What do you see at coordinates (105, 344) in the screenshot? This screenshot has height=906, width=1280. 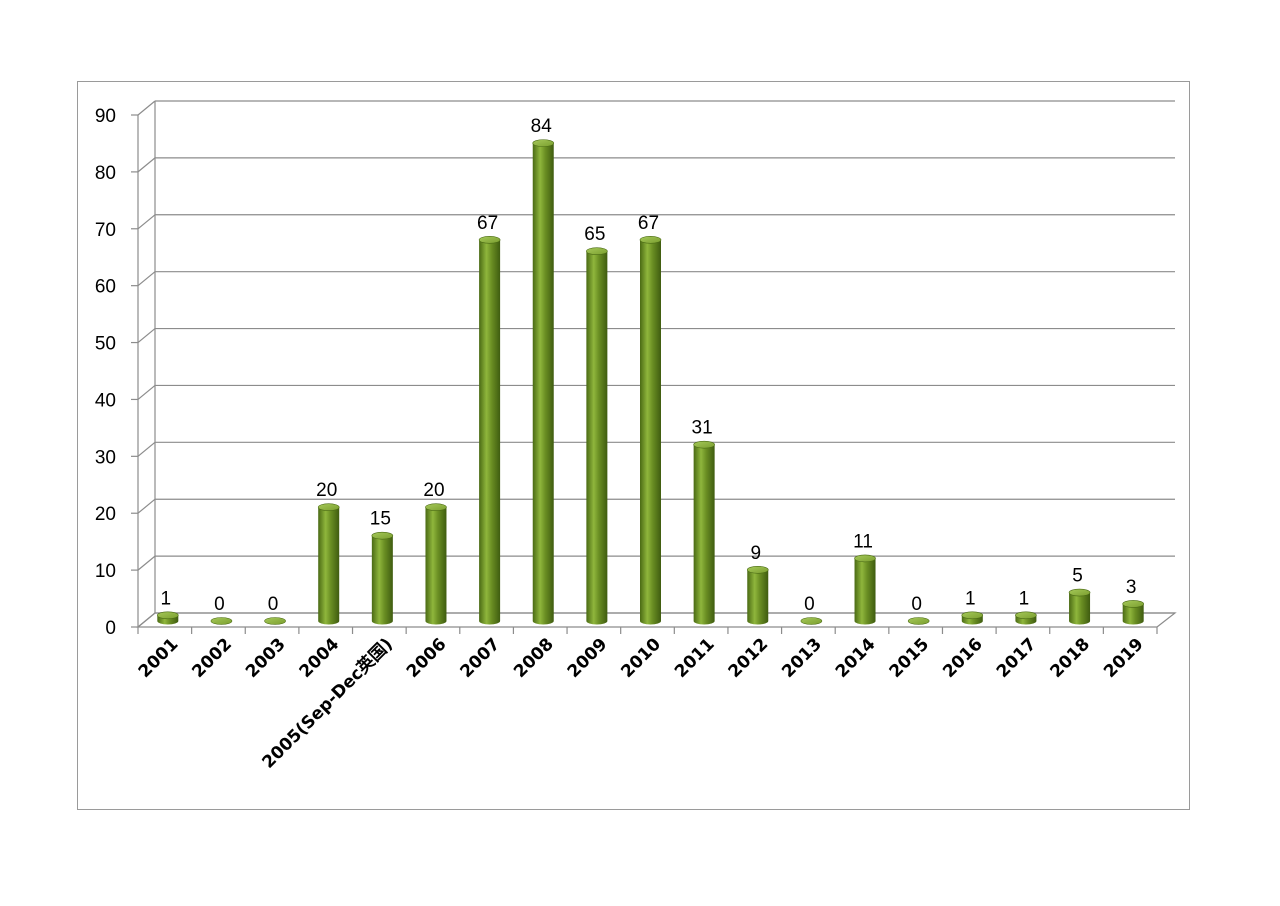 I see `y-tick-label: 50` at bounding box center [105, 344].